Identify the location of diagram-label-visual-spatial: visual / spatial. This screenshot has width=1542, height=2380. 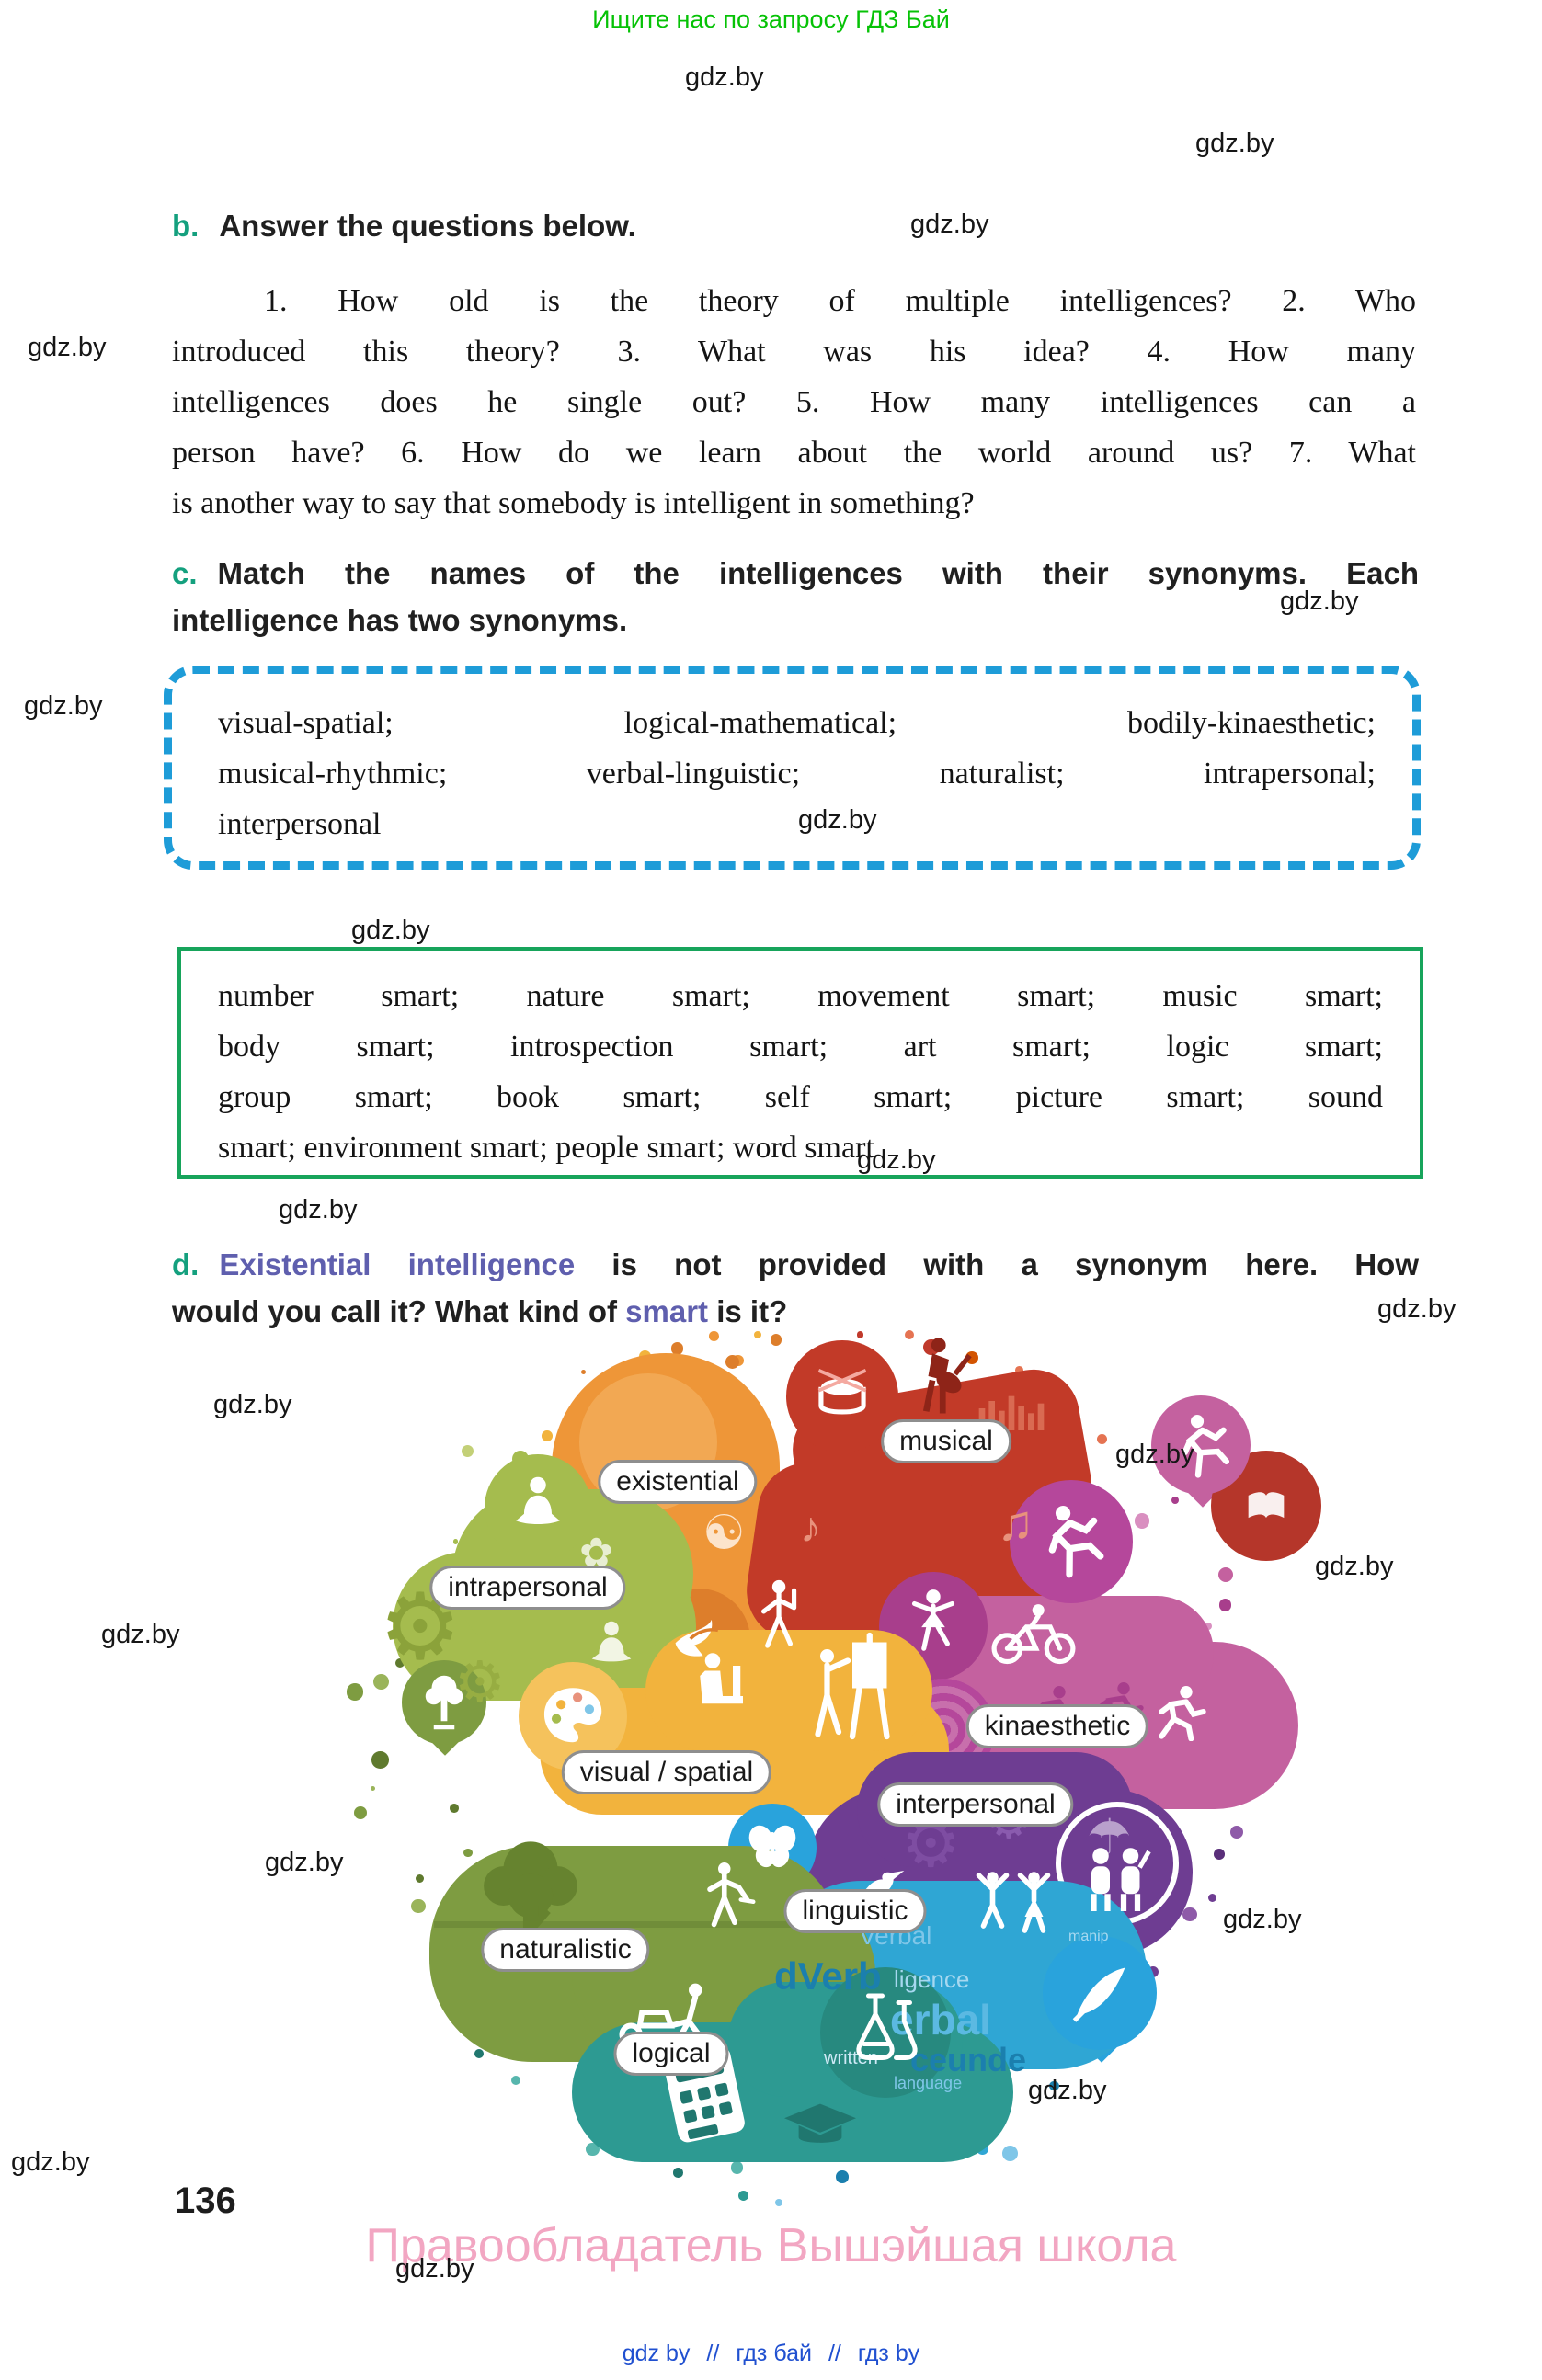
(666, 1772).